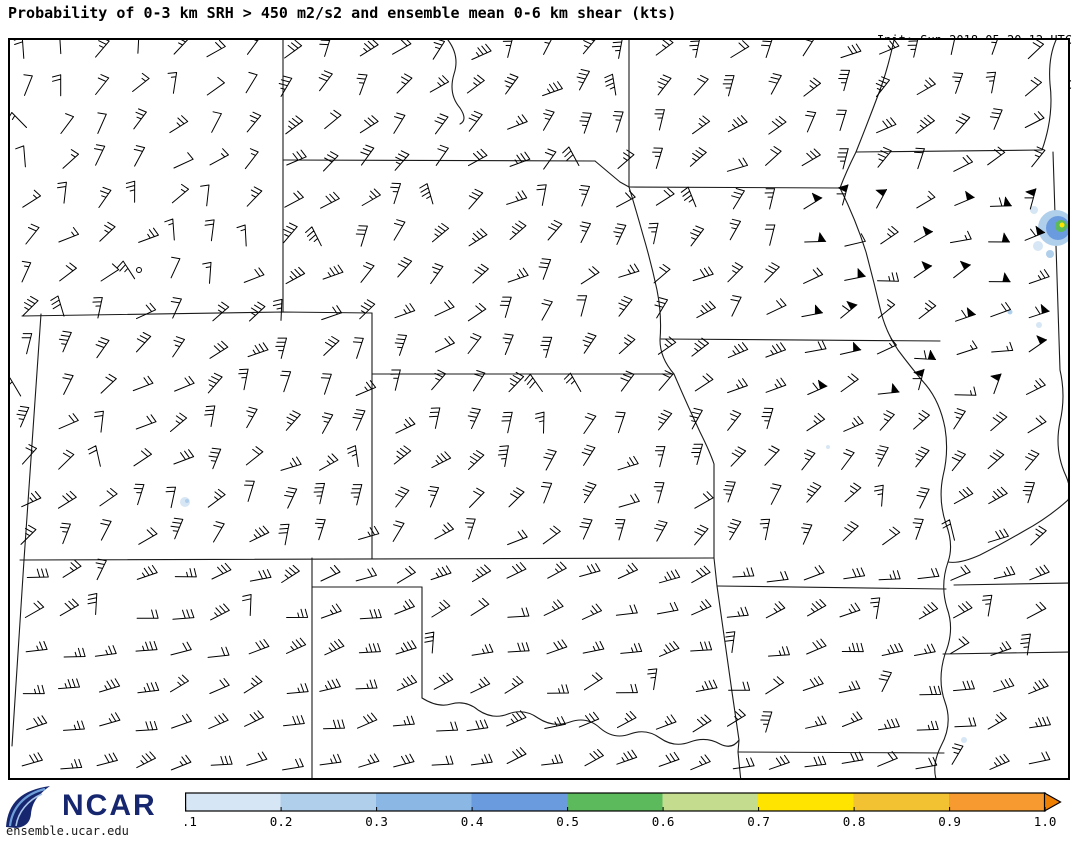 Image resolution: width=1080 pixels, height=842 pixels. Describe the element at coordinates (949, 821) in the screenshot. I see `svg-text: 0.9` at that location.